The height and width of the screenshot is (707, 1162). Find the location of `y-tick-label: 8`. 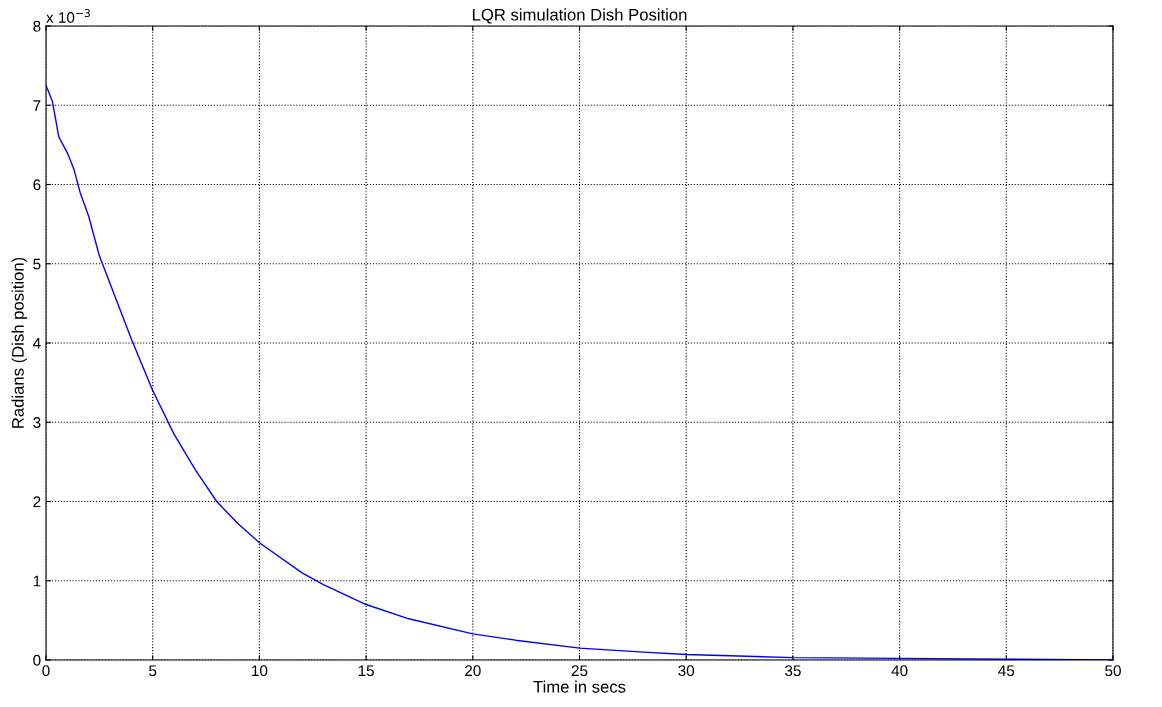

y-tick-label: 8 is located at coordinates (37, 26).